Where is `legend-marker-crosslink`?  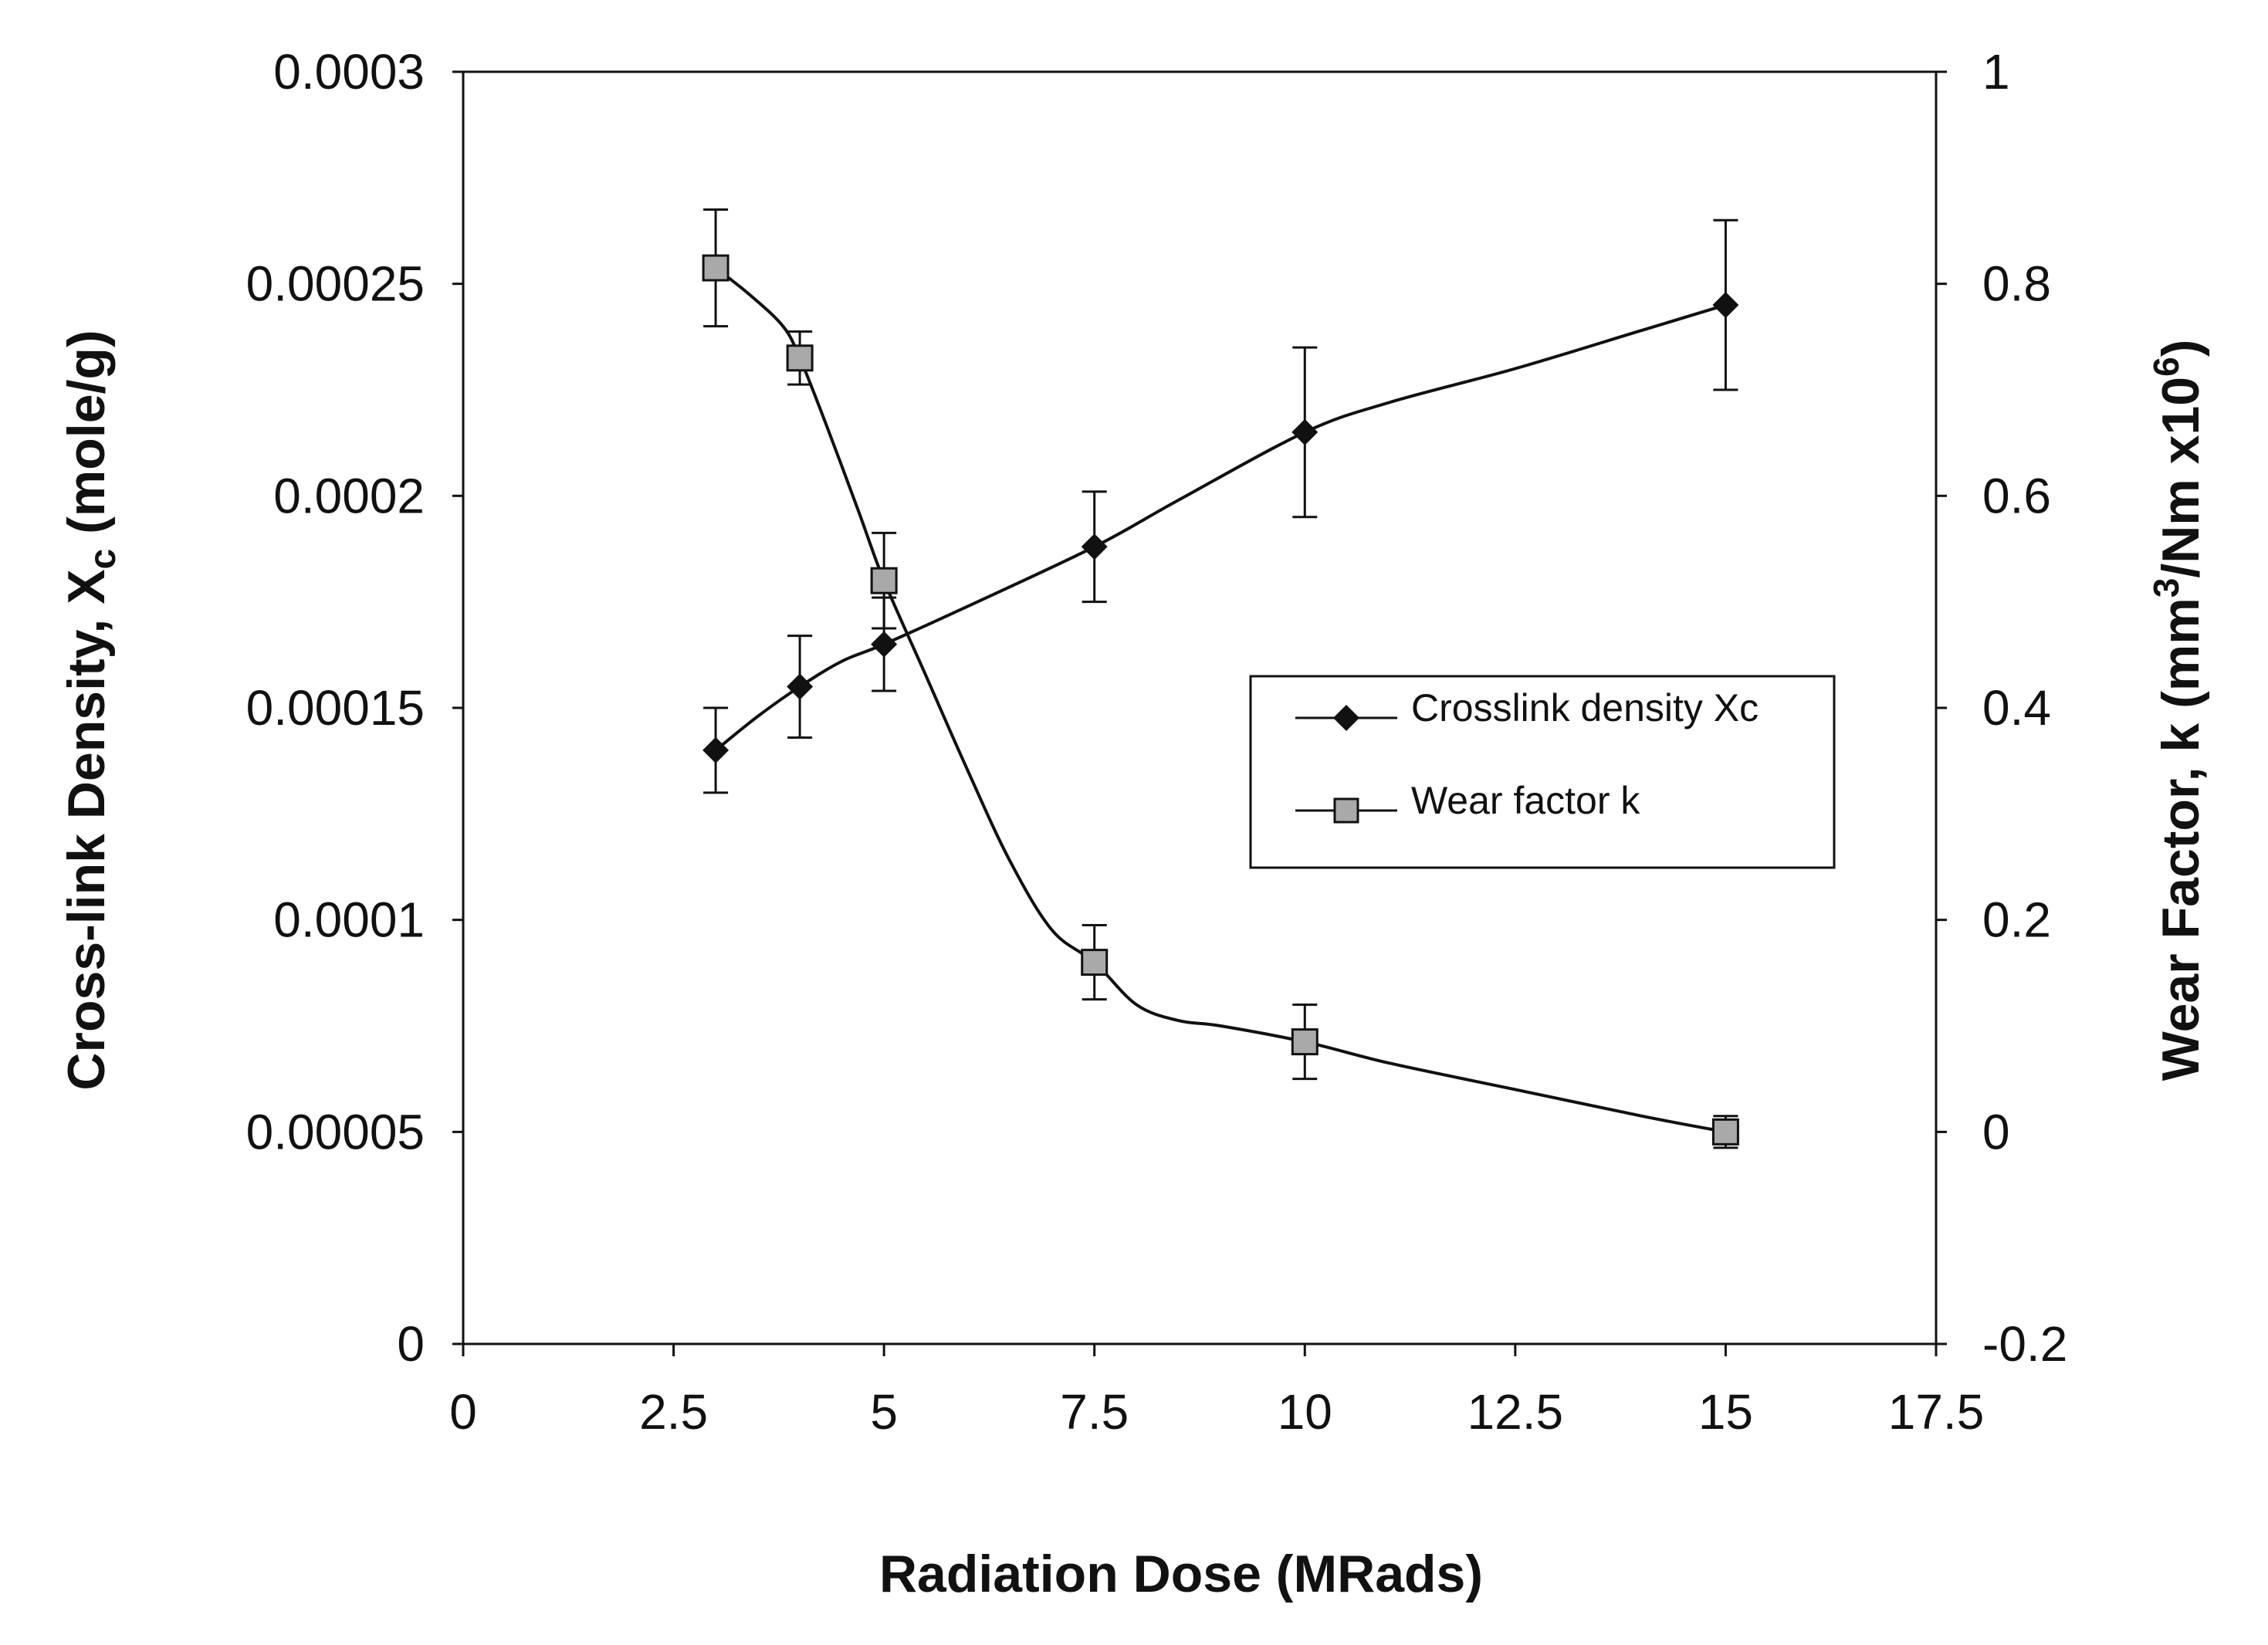
legend-marker-crosslink is located at coordinates (1346, 718).